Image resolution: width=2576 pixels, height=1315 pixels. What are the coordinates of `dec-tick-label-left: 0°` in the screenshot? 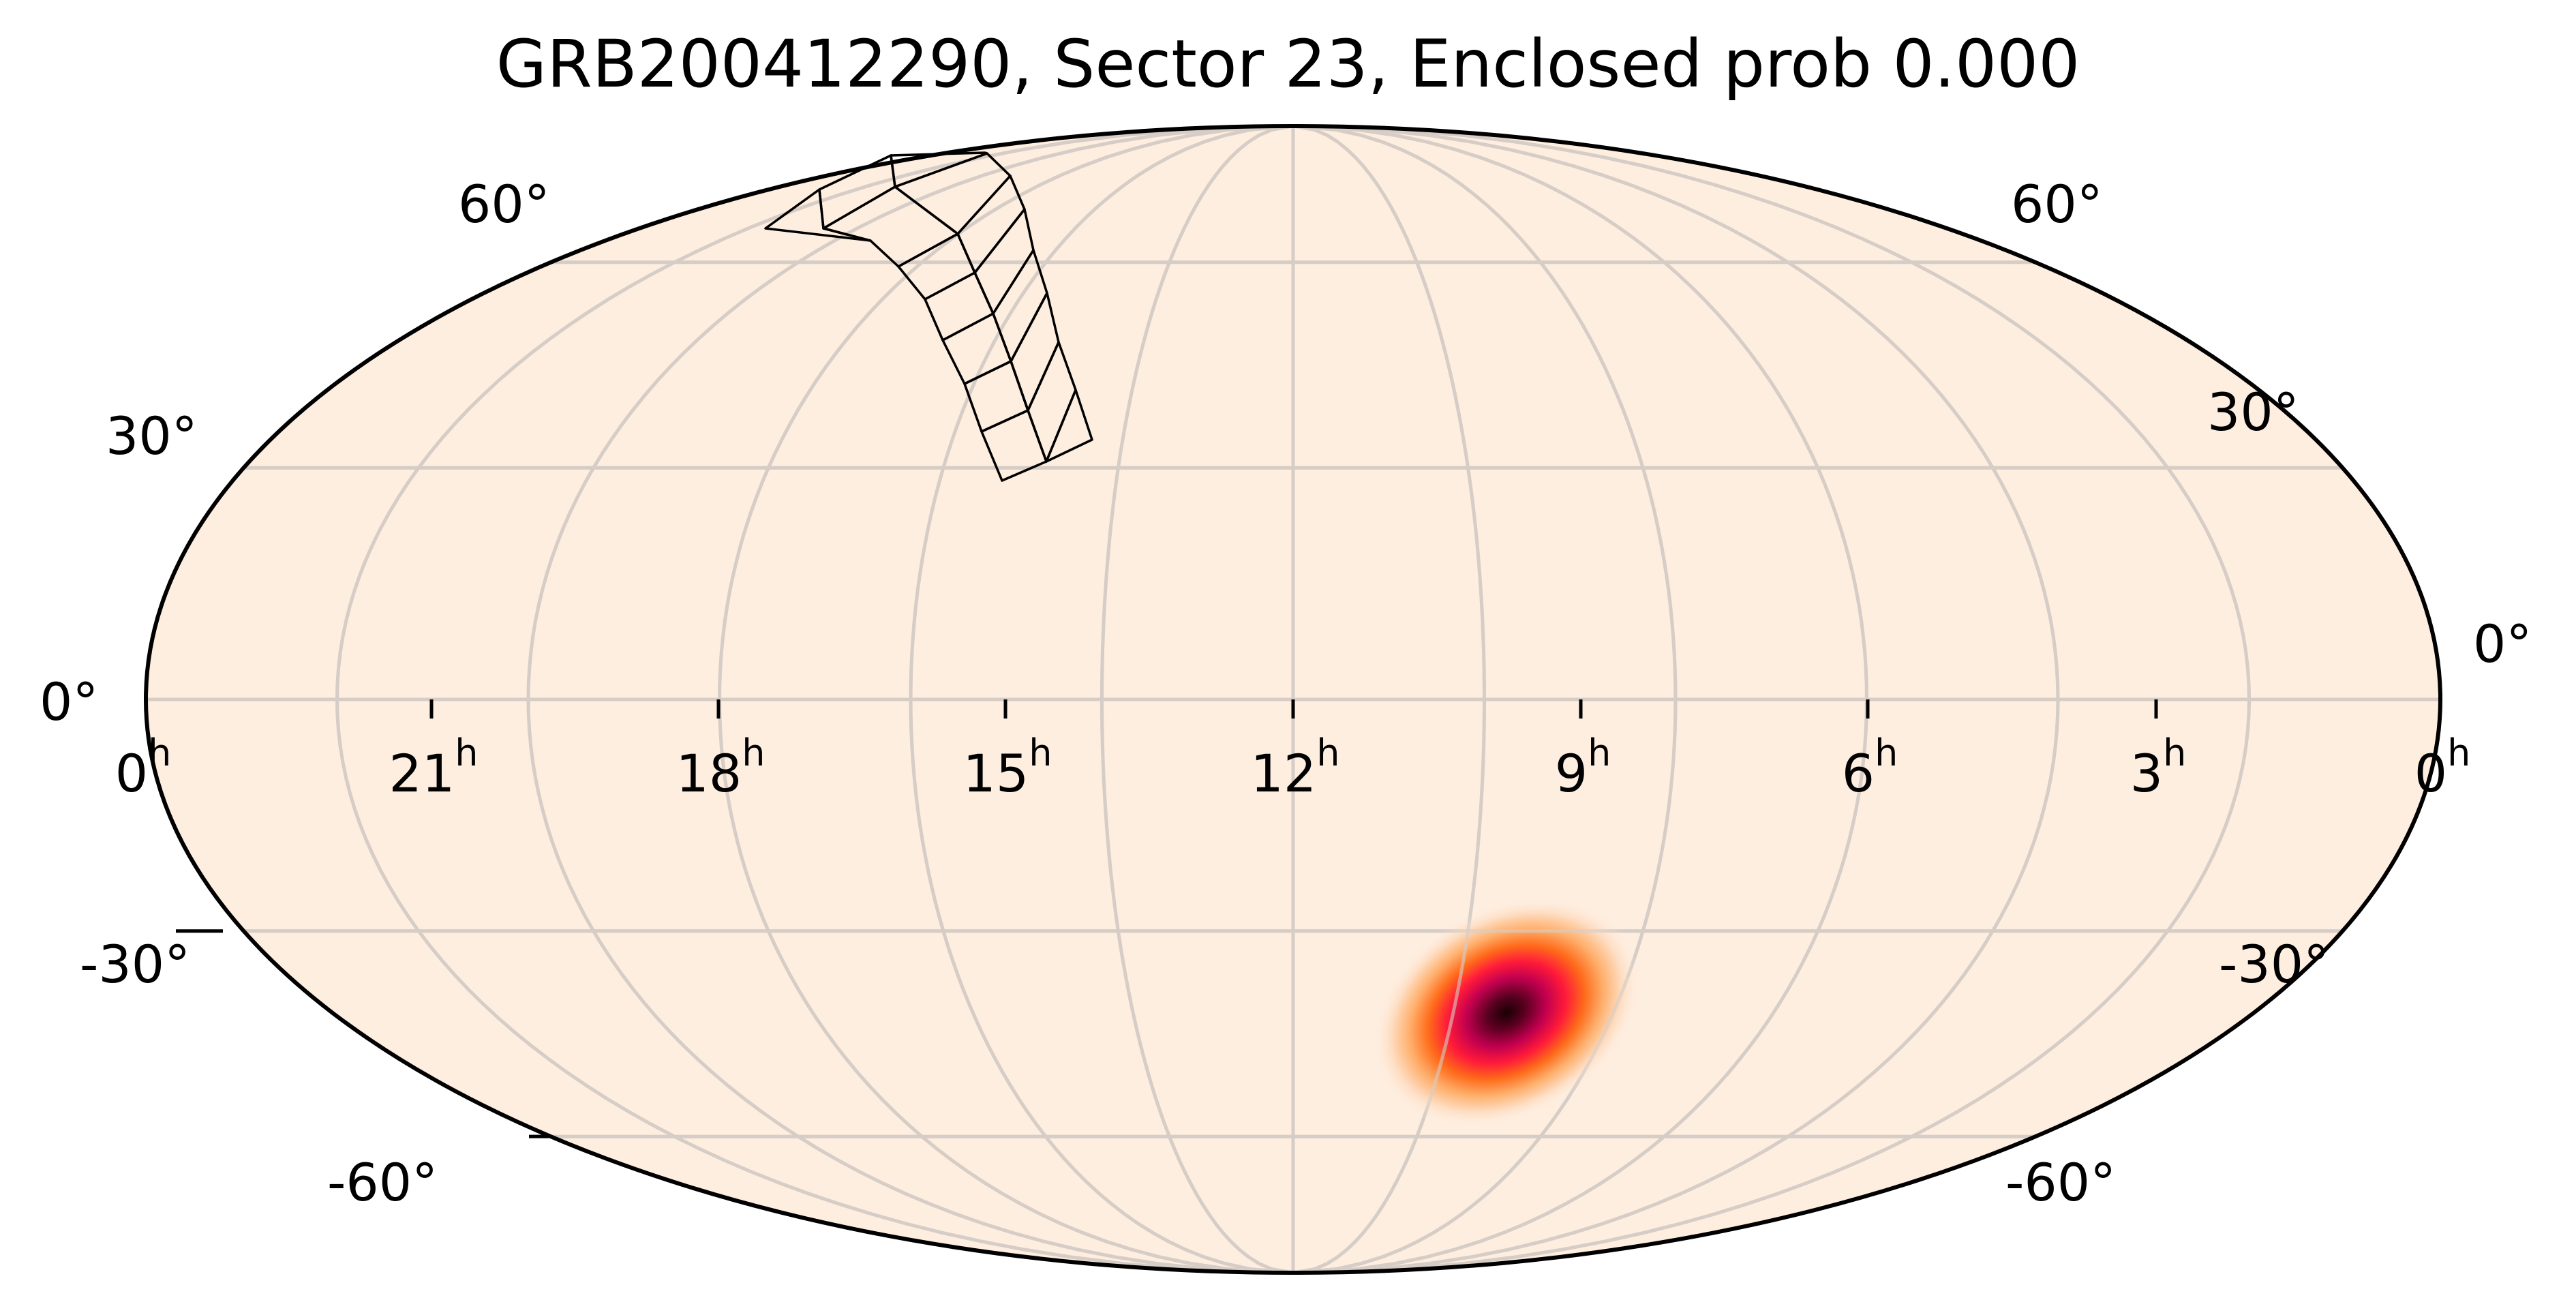 It's located at (69, 701).